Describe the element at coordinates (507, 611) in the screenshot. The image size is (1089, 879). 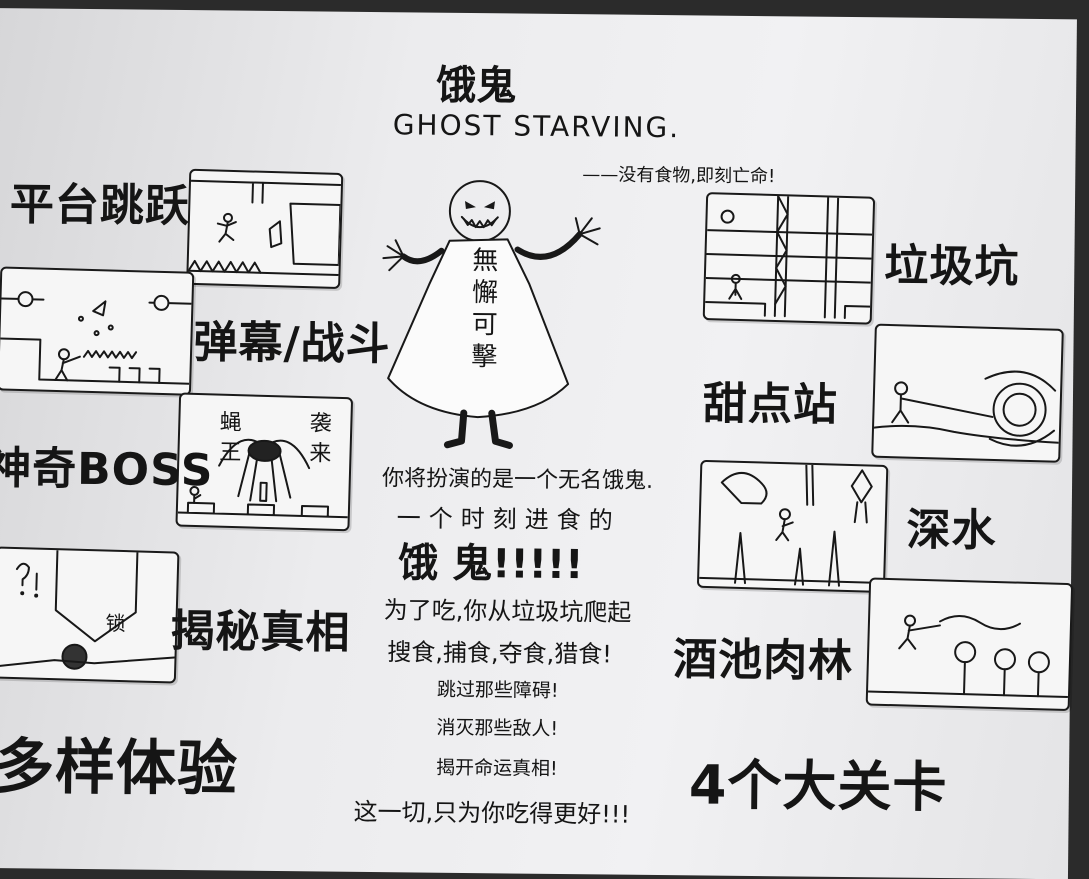
I see `story-line-4: 为了吃,你从垃圾坑爬起` at that location.